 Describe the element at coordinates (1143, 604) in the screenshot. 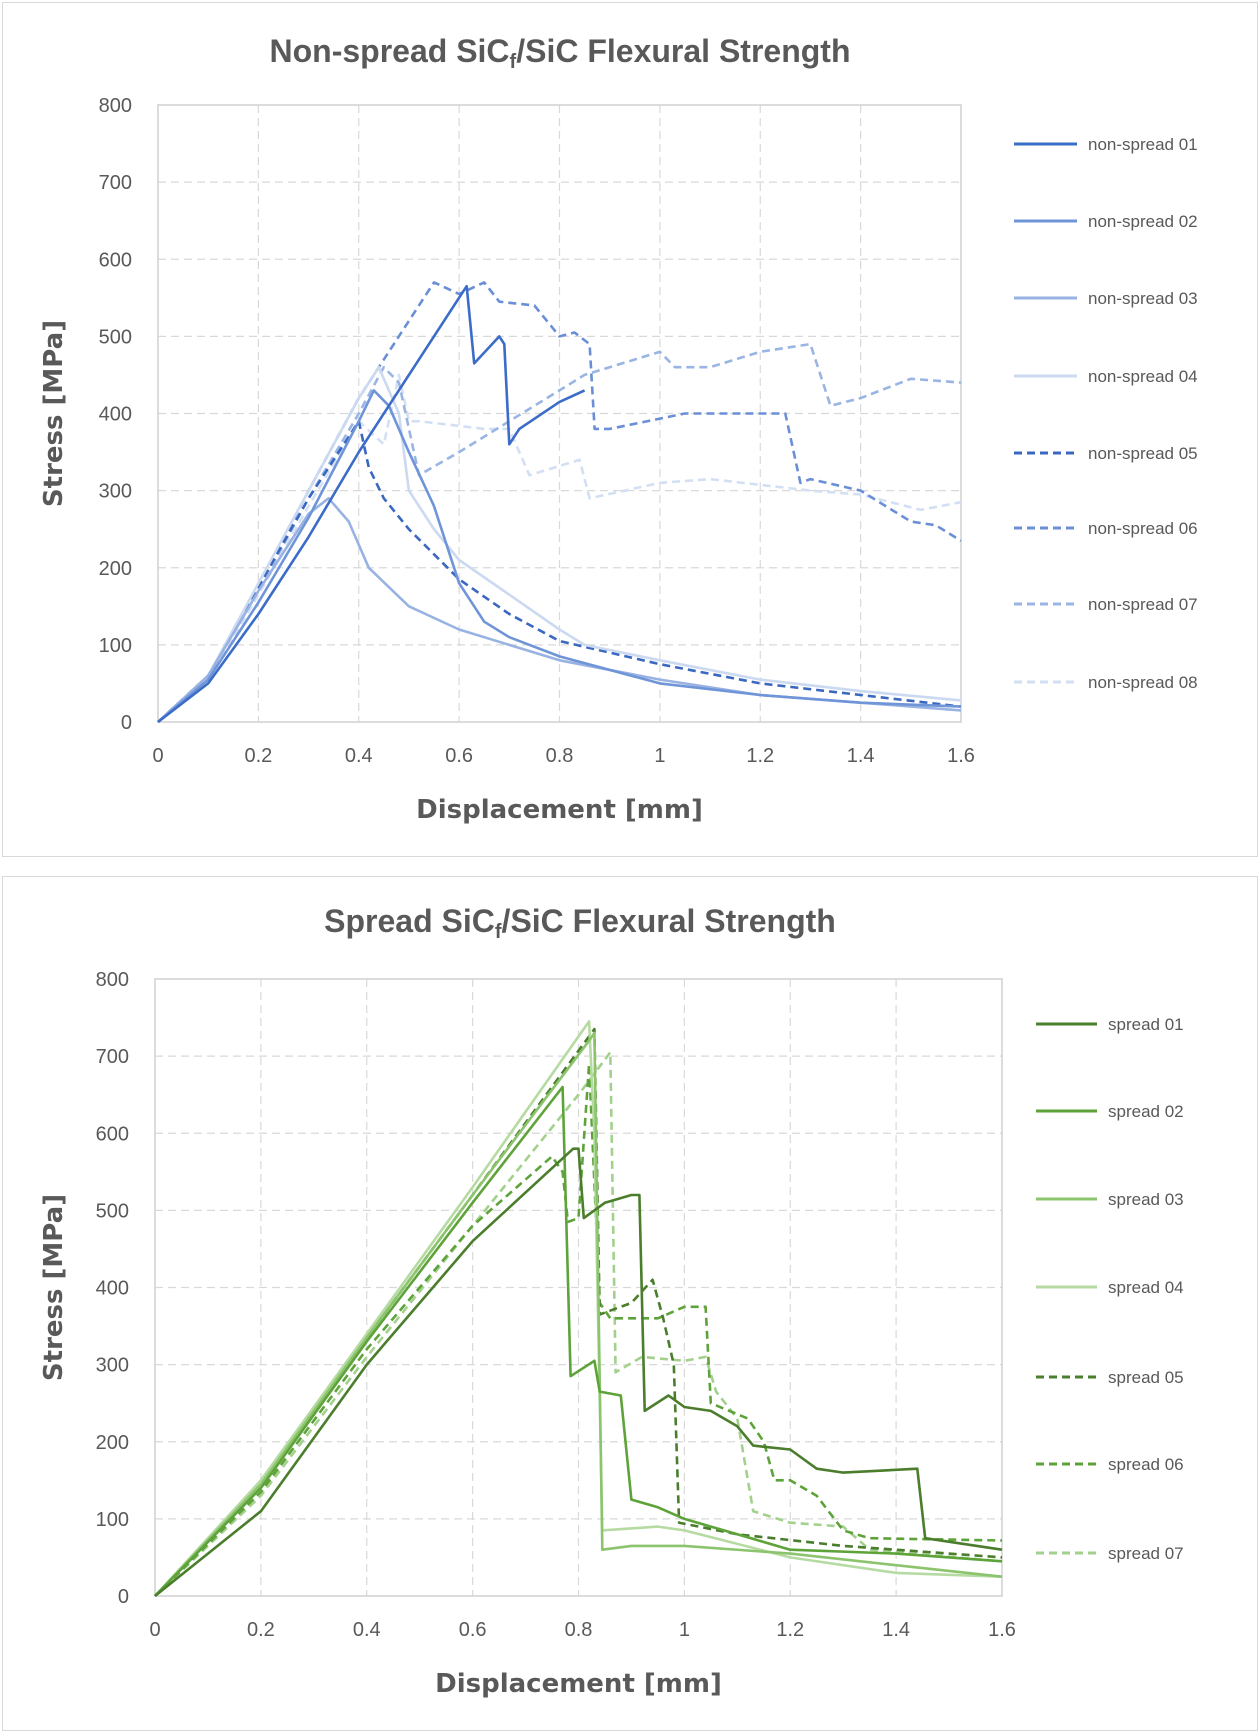

I see `legend-label: non-spread 07` at that location.